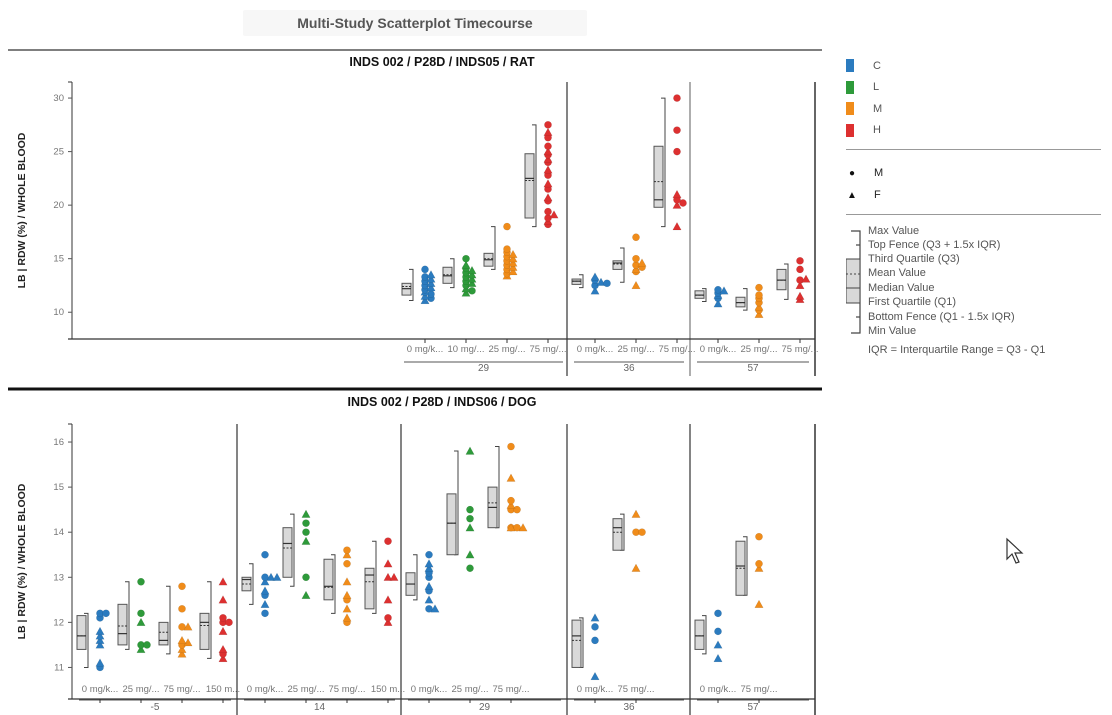 The height and width of the screenshot is (715, 1112). Describe the element at coordinates (973, 173) in the screenshot. I see `legend-item-male: ● M` at that location.